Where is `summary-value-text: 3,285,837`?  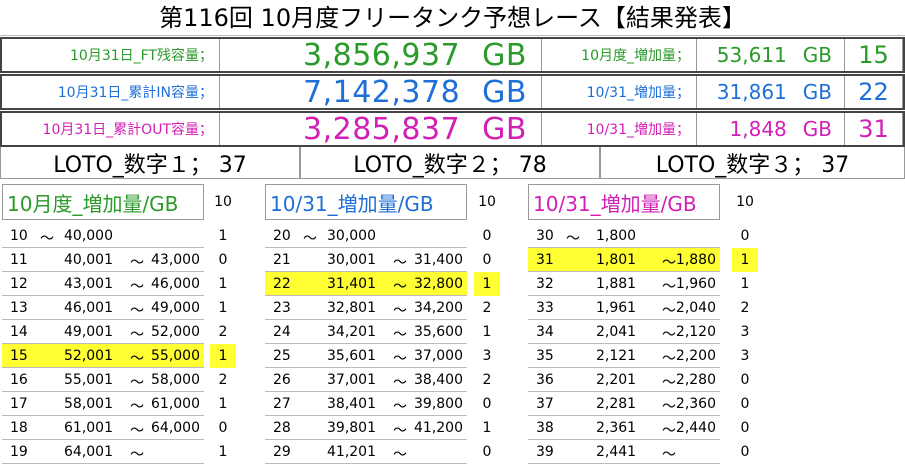
summary-value-text: 3,285,837 is located at coordinates (381, 129).